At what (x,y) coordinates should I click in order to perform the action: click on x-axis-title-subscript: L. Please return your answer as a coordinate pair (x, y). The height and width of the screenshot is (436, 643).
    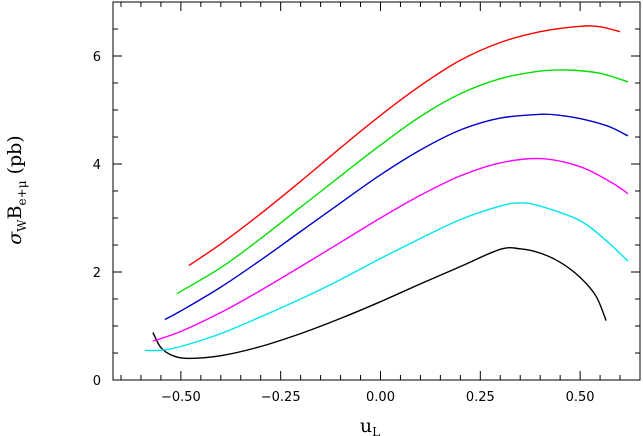
    Looking at the image, I should click on (376, 430).